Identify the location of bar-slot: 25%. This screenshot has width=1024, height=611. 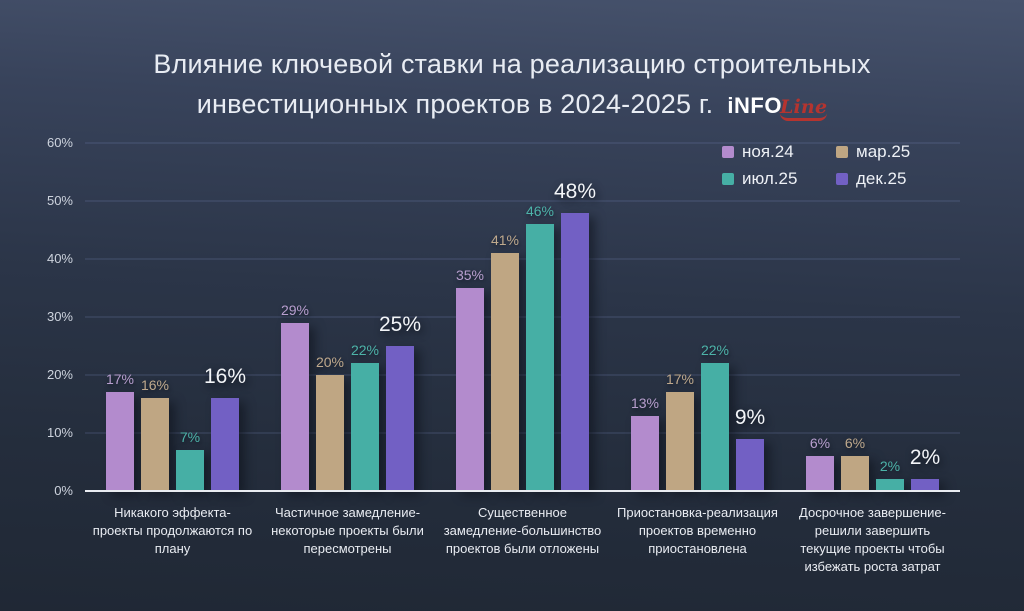
(400, 317).